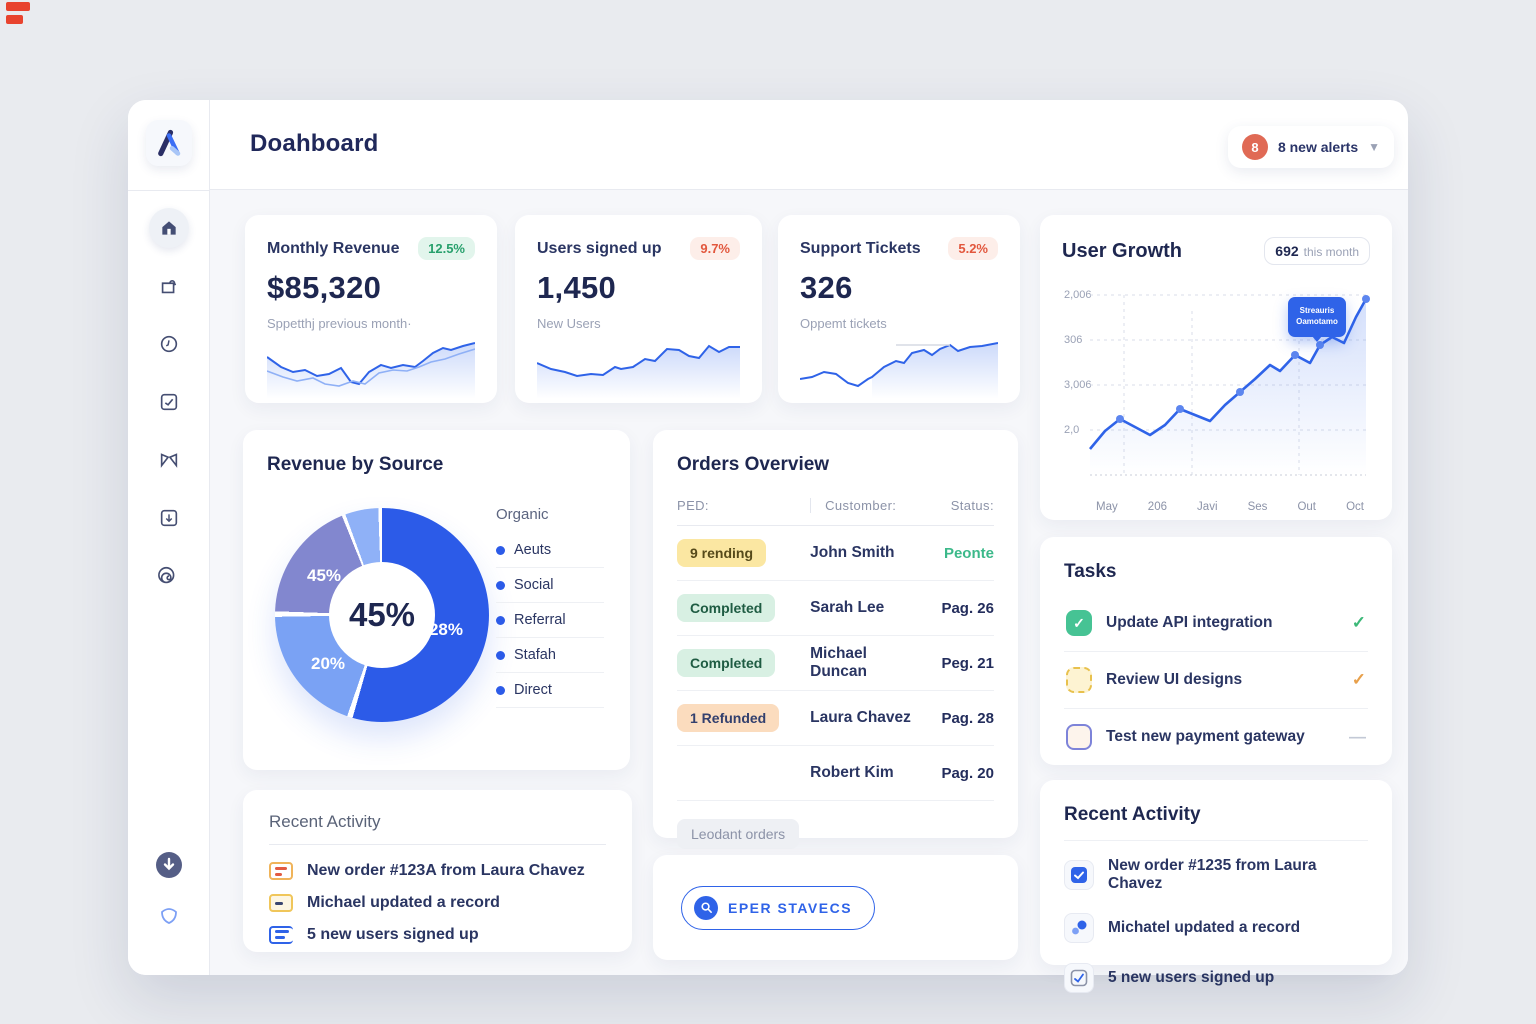 This screenshot has width=1536, height=1024. Describe the element at coordinates (1331, 252) in the screenshot. I see `user-growth-badge-label: this month` at that location.